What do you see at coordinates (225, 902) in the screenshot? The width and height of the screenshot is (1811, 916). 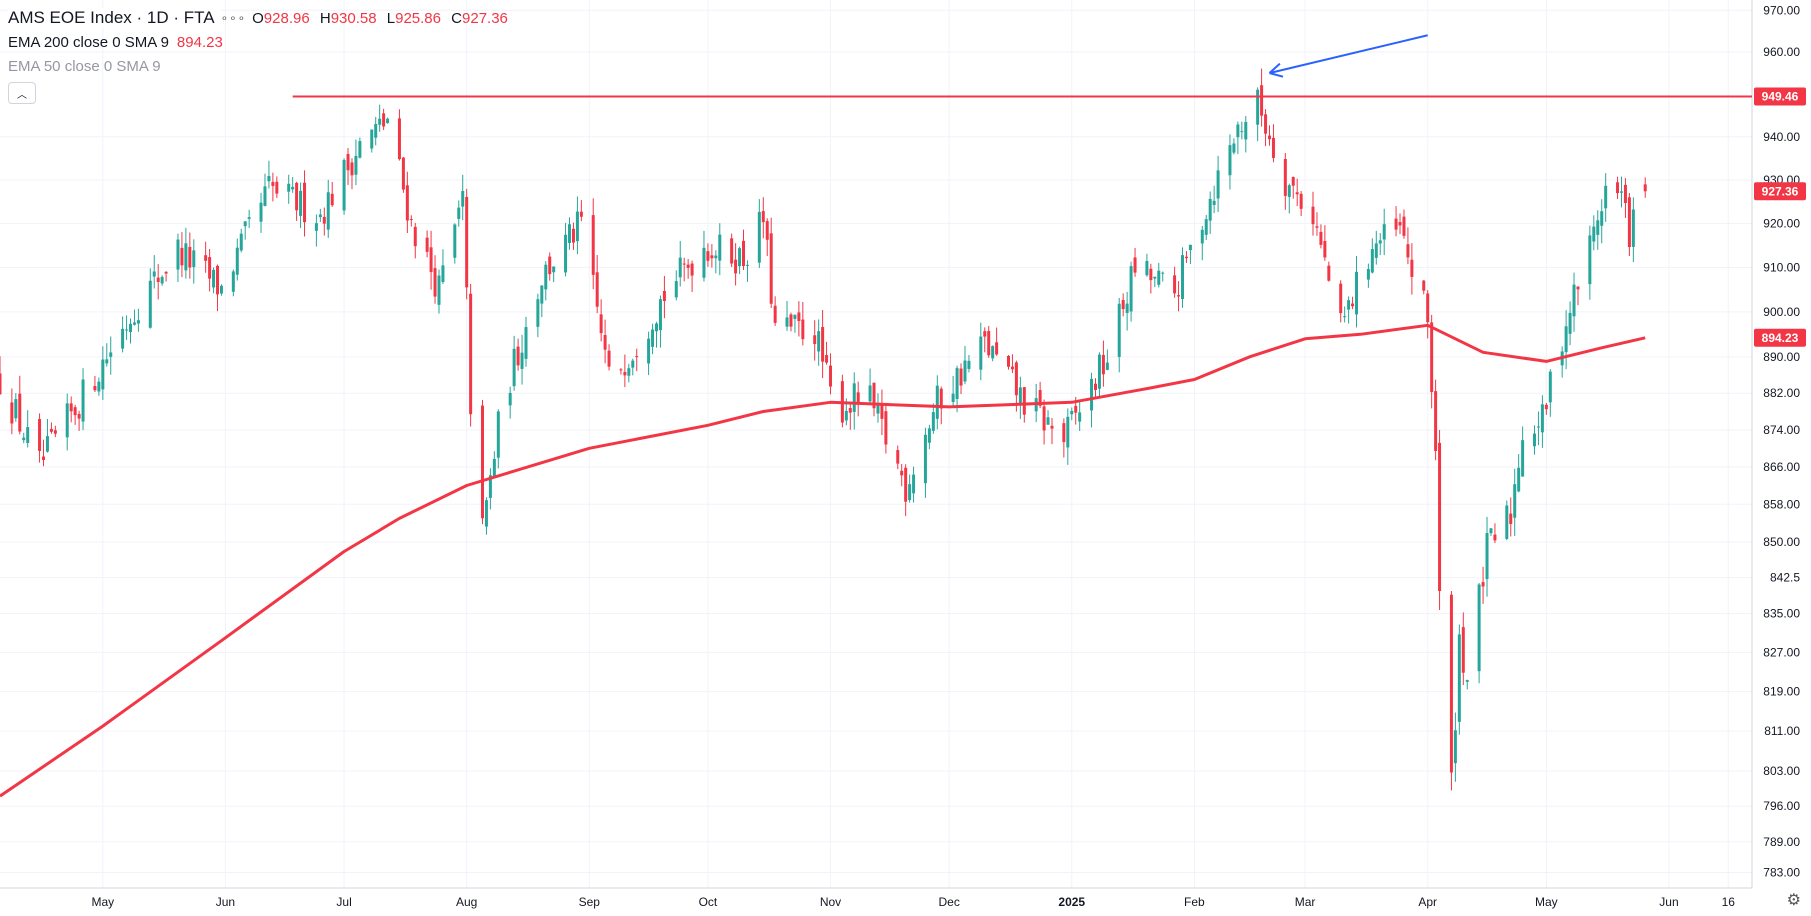 I see `x-tick-label: Jun` at bounding box center [225, 902].